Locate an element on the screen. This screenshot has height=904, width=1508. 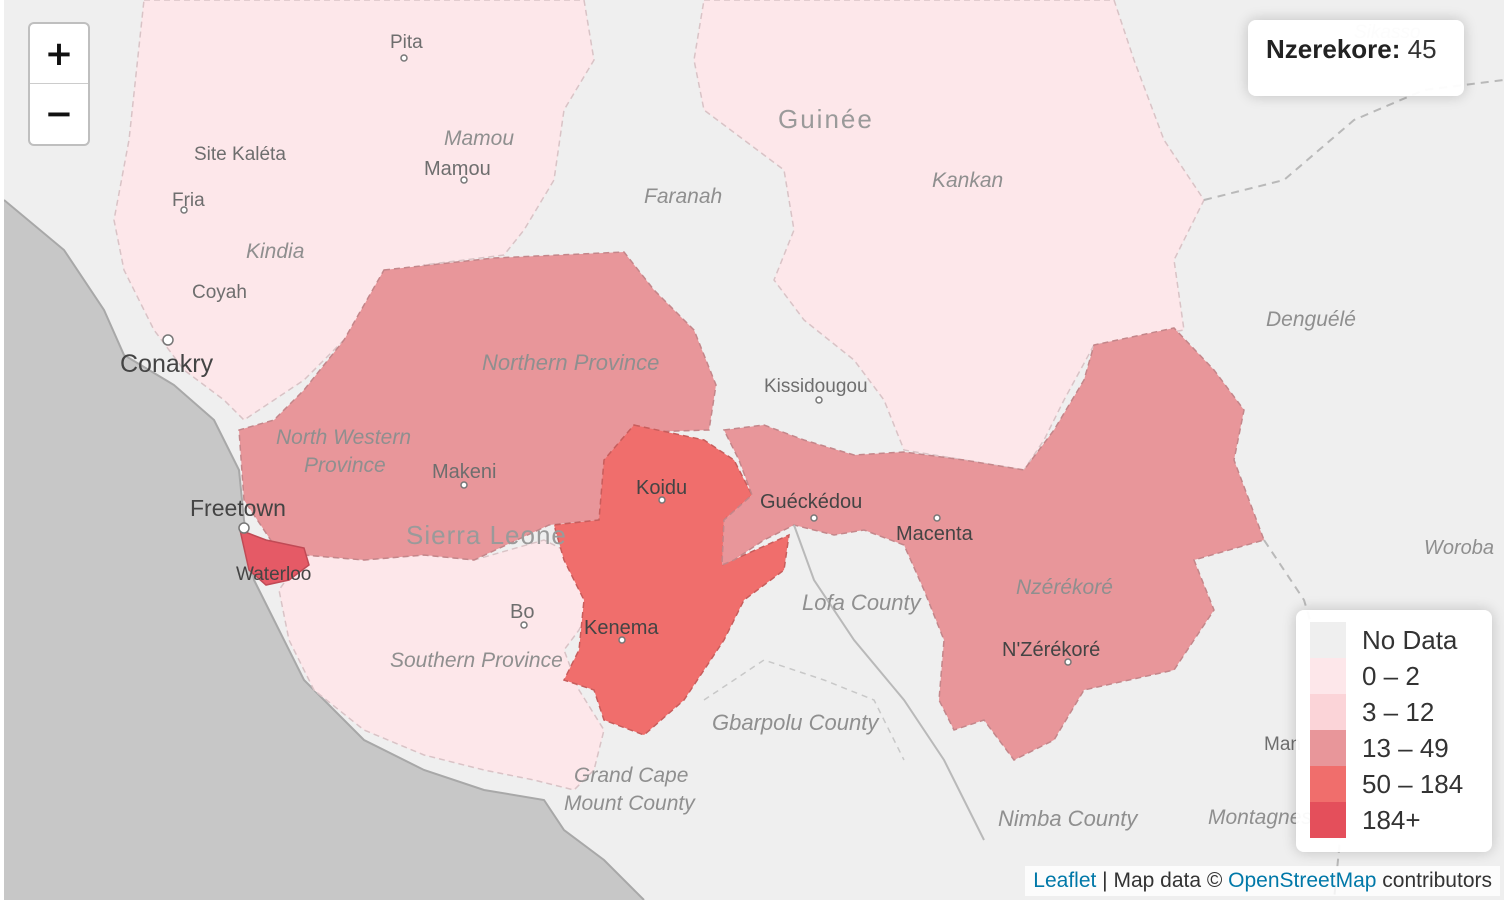
zoom-control: + − is located at coordinates (59, 84).